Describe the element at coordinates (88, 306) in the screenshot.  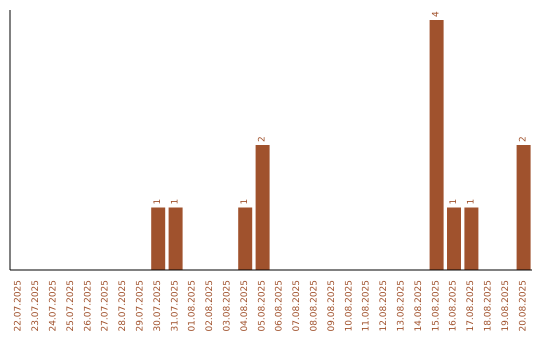
I see `x-tick-label: 26.07.2025` at that location.